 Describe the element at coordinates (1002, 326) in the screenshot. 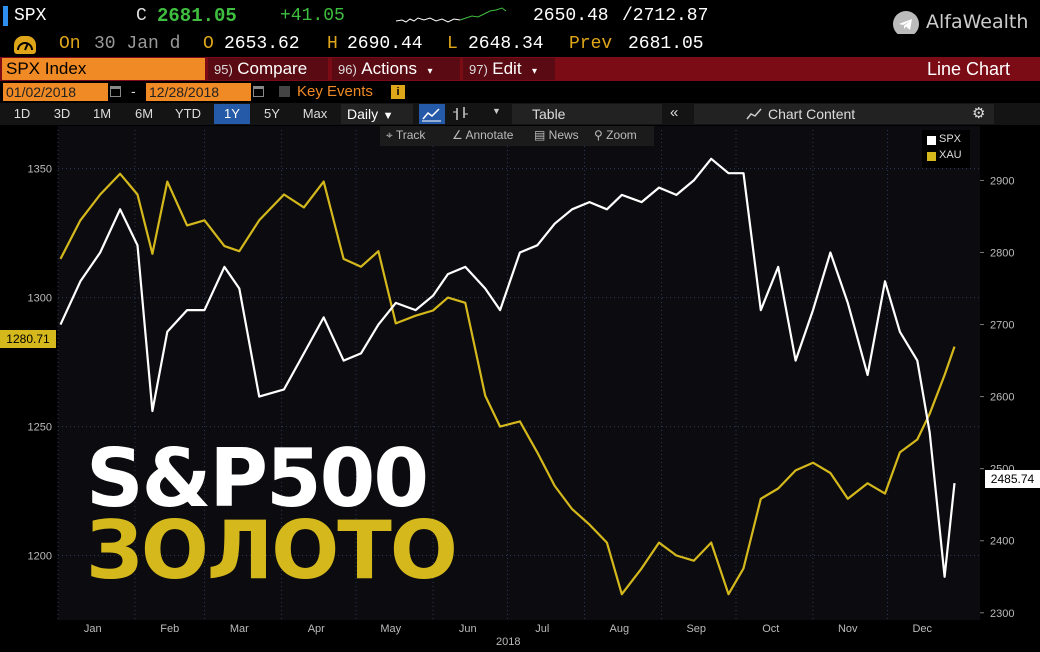

I see `right-tick-label: 2700` at that location.